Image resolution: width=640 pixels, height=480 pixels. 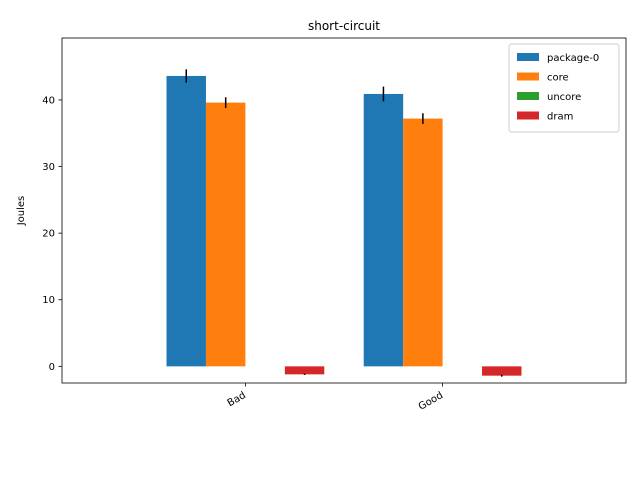 What do you see at coordinates (423, 242) in the screenshot?
I see `bar-core-good` at bounding box center [423, 242].